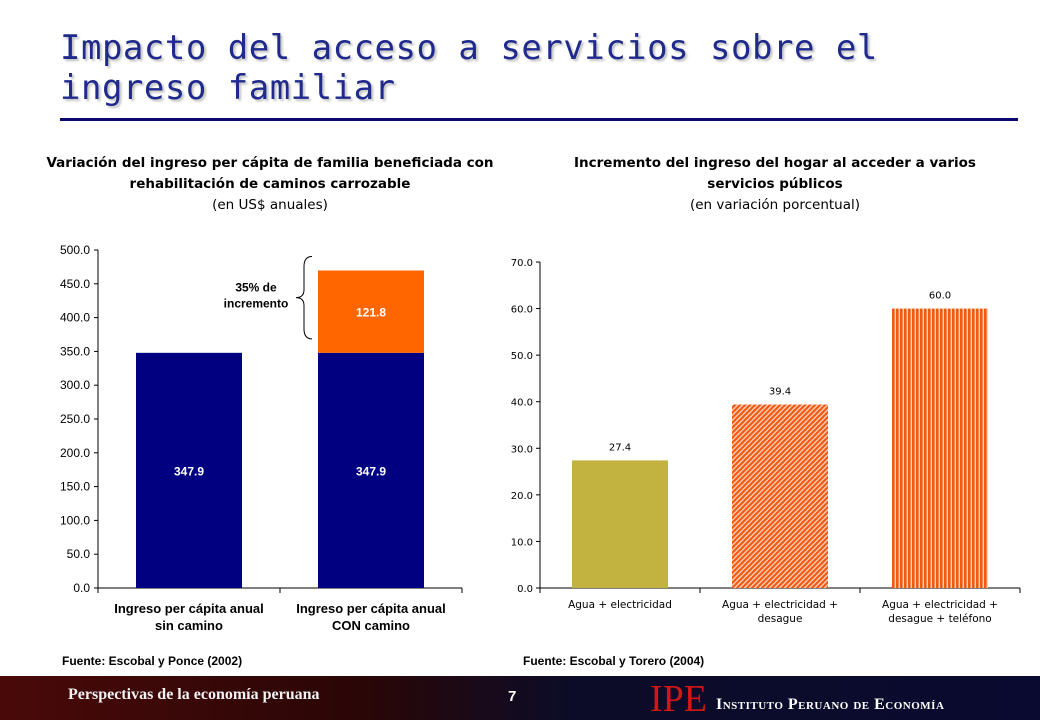  Describe the element at coordinates (75, 419) in the screenshot. I see `y-tick-label: 250.0` at that location.